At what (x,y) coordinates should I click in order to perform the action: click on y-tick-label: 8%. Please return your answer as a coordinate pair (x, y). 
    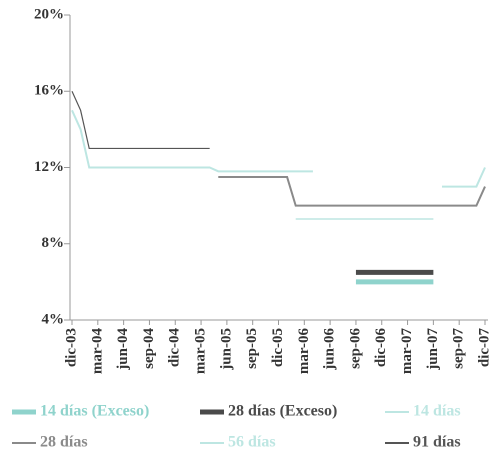
    Looking at the image, I should click on (53, 243).